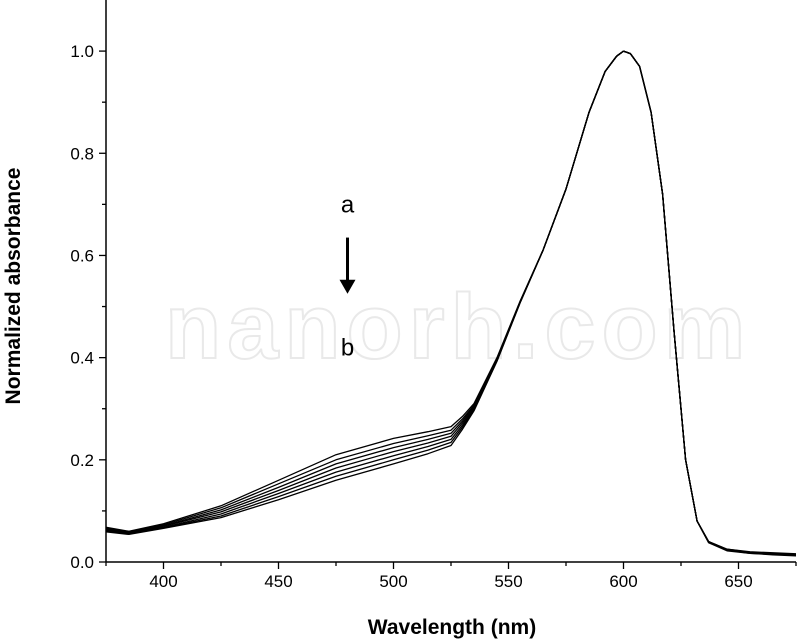  Describe the element at coordinates (451, 576) in the screenshot. I see `x-ticks: 400 450 500 550 600 650` at that location.